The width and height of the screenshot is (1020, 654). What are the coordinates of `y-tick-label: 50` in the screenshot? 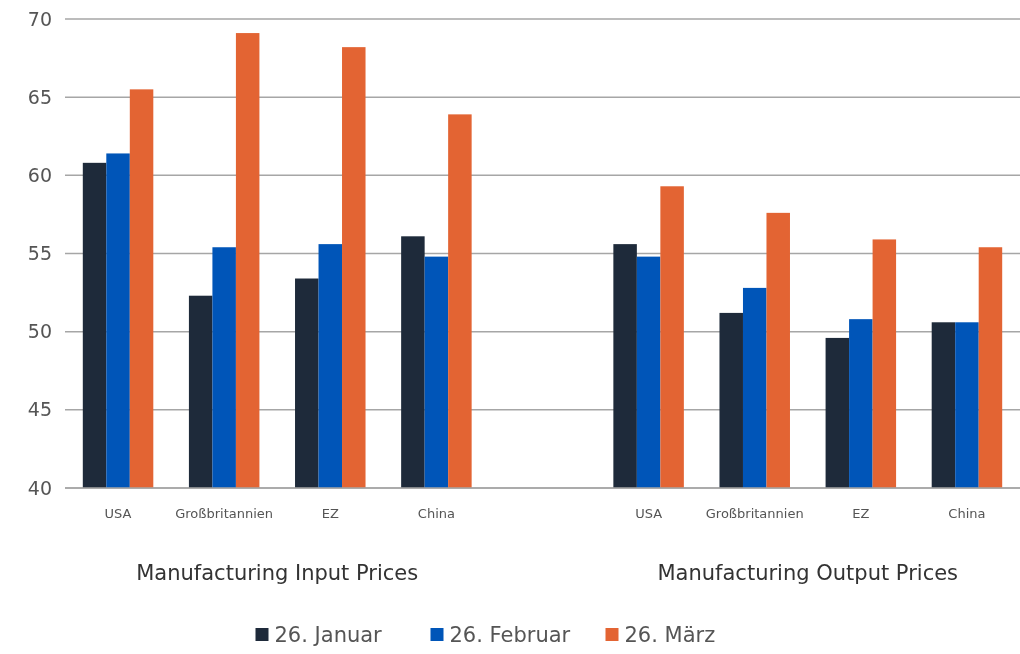 It's located at (39, 331).